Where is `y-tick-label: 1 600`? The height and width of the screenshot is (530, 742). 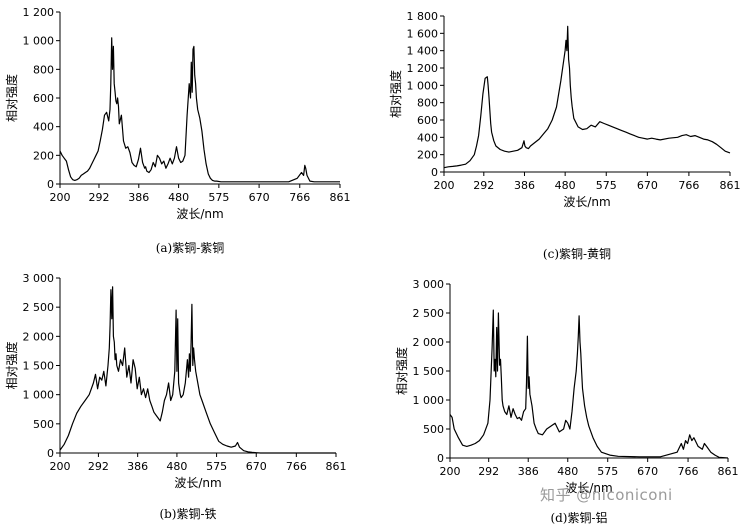 y-tick-label: 1 600 is located at coordinates (423, 33).